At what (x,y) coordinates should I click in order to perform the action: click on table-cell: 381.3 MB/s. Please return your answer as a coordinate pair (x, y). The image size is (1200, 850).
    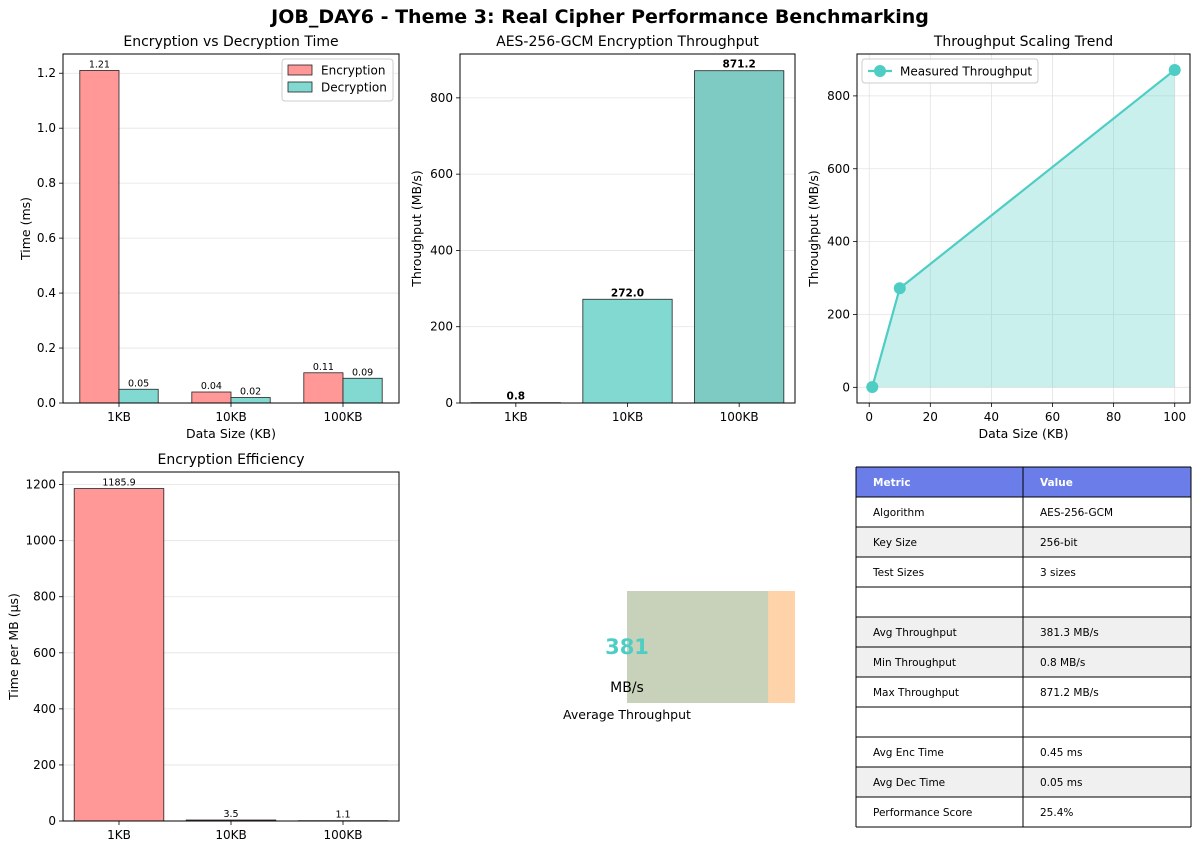
    Looking at the image, I should click on (1069, 633).